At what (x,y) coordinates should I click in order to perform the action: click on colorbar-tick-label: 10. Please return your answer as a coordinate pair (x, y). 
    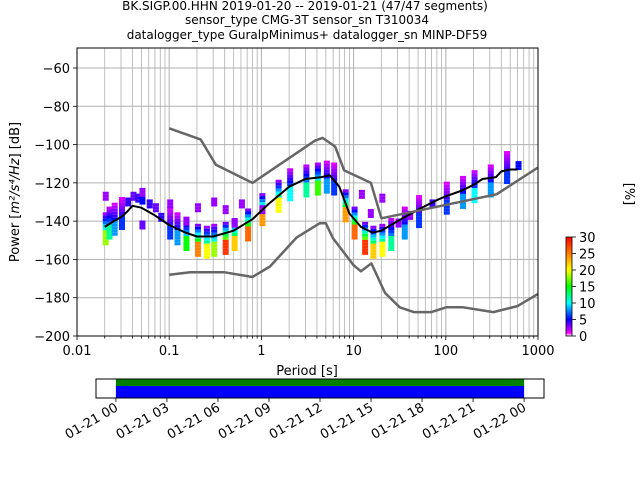
    Looking at the image, I should click on (587, 304).